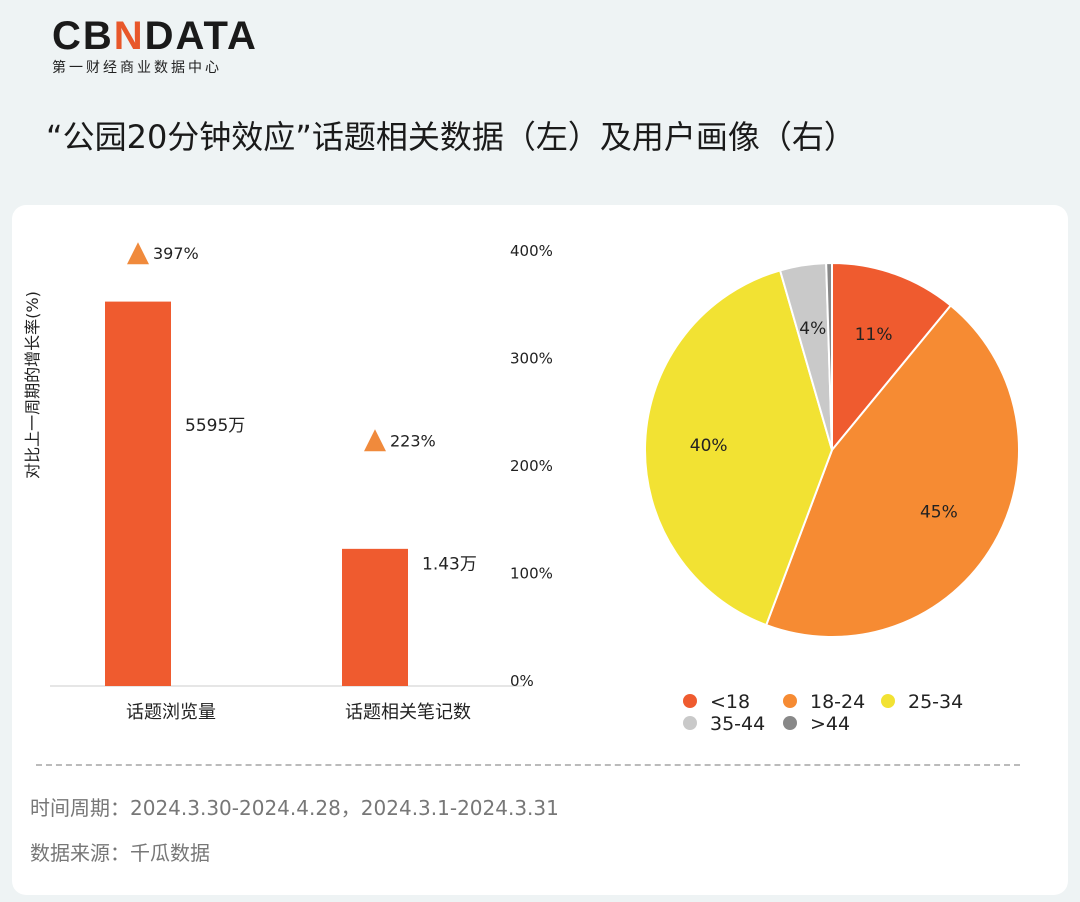 The image size is (1080, 902). What do you see at coordinates (730, 702) in the screenshot?
I see `legend-label: <18` at bounding box center [730, 702].